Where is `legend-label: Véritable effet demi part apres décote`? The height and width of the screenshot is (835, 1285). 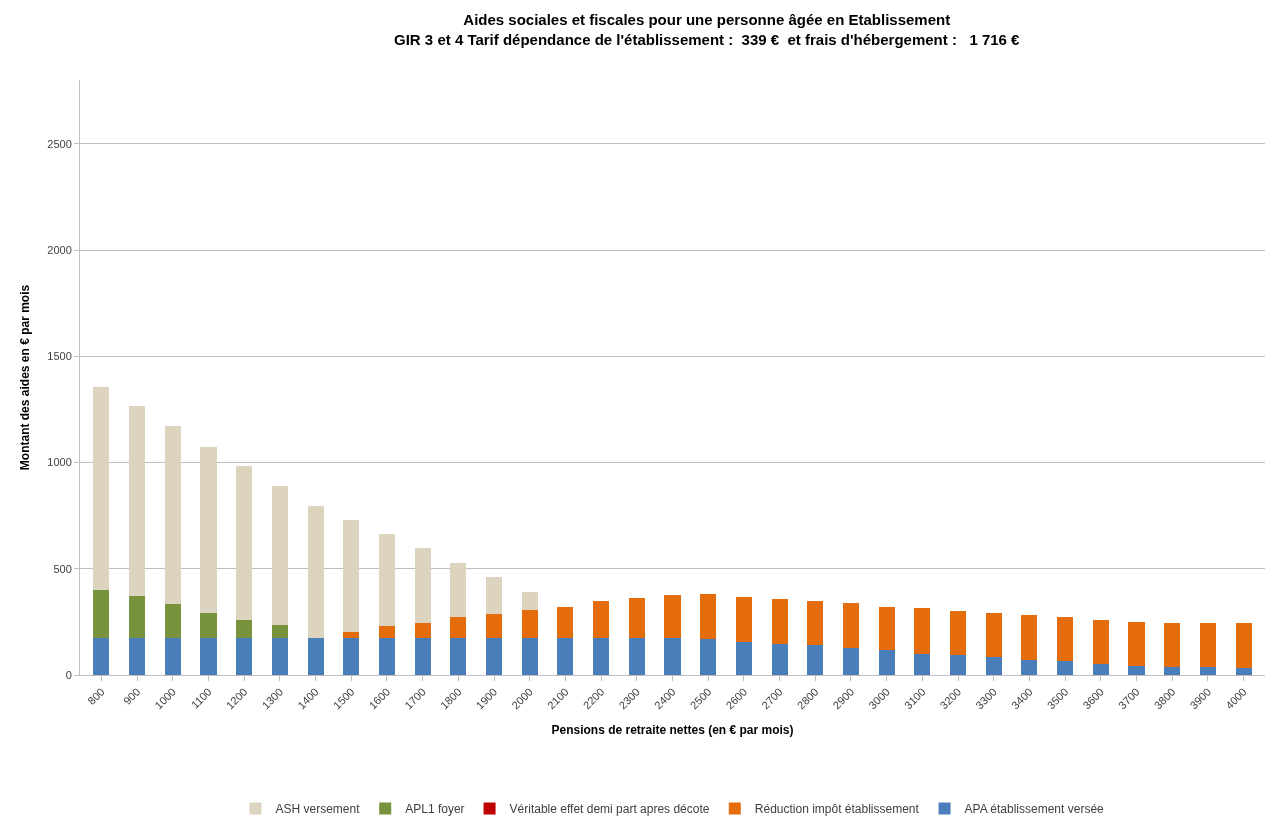
legend-label: Véritable effet demi part apres décote is located at coordinates (609, 809).